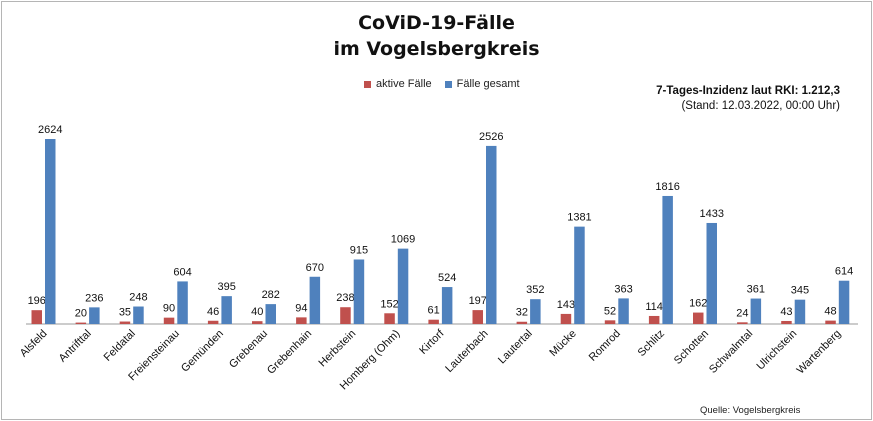  Describe the element at coordinates (478, 301) in the screenshot. I see `label-active-10: 197` at that location.